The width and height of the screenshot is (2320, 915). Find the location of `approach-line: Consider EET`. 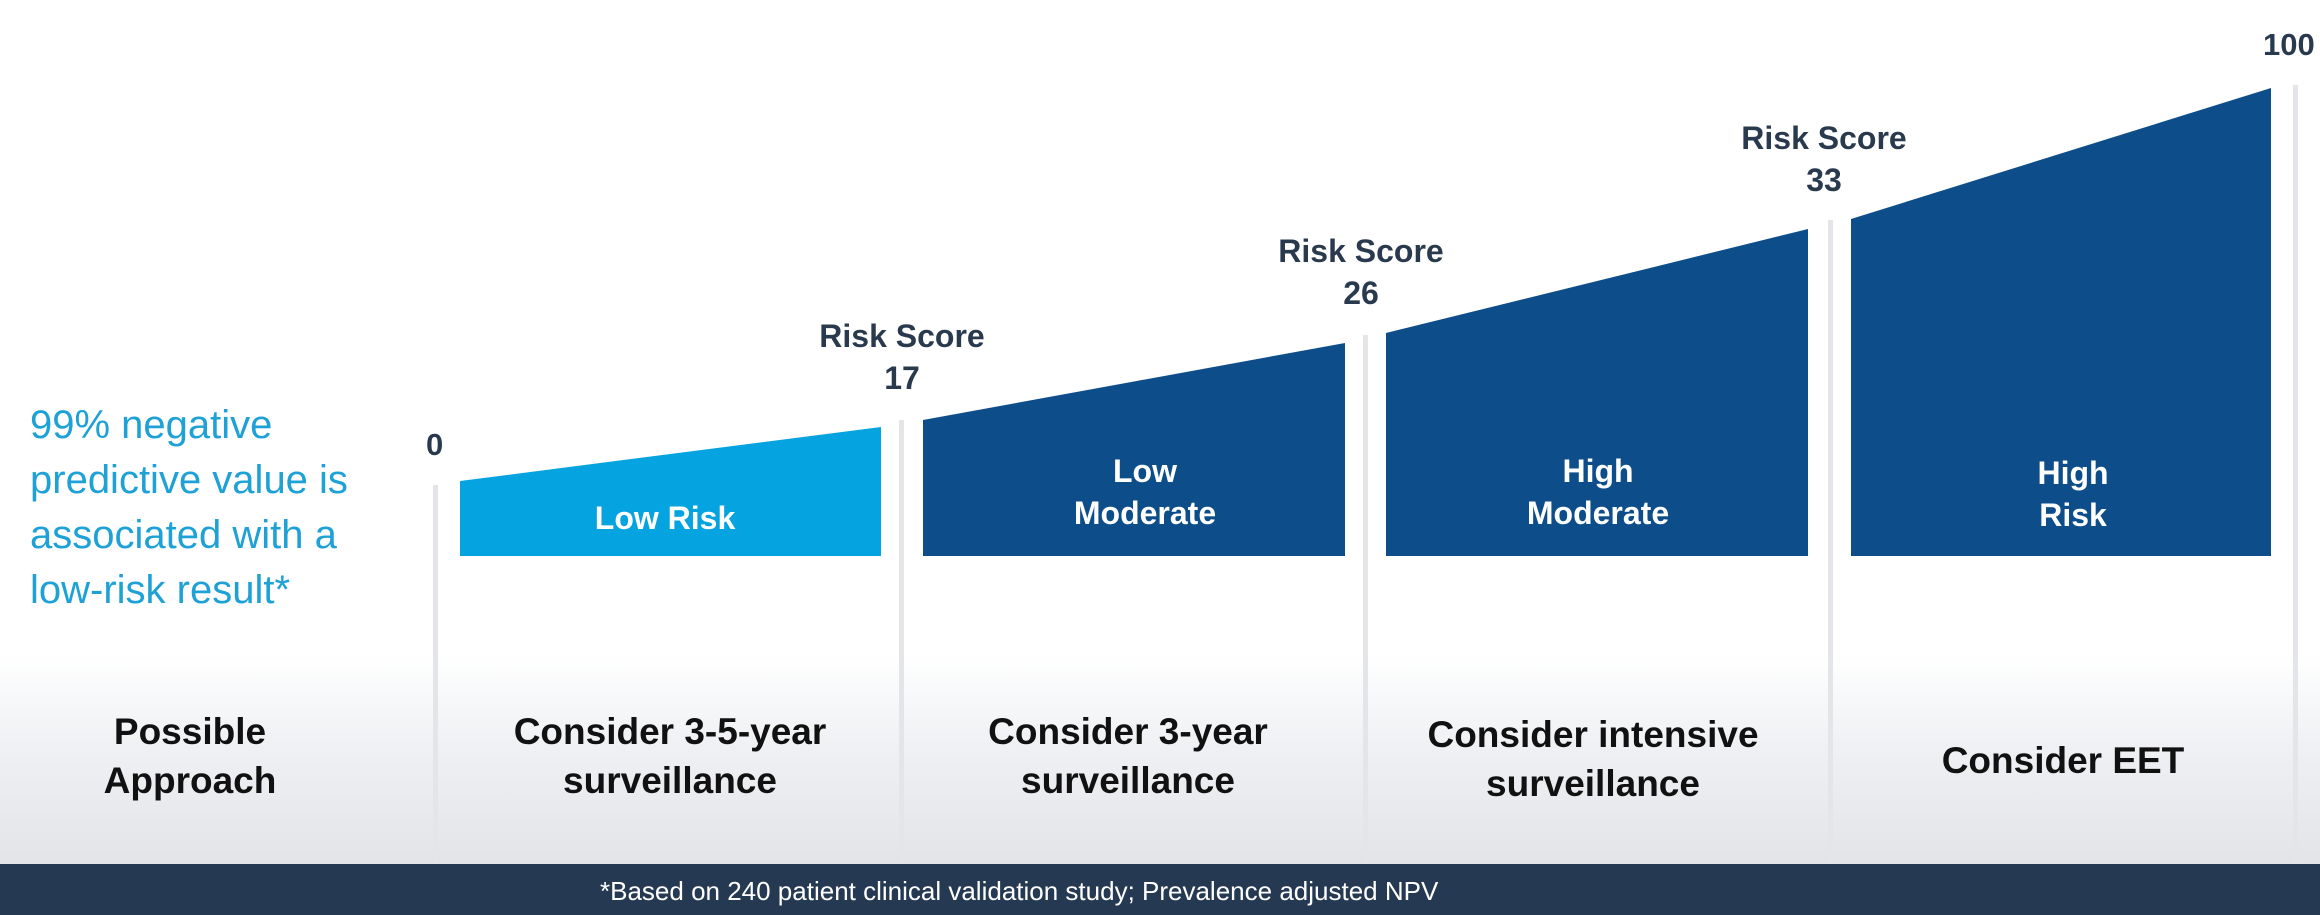

approach-line: Consider EET is located at coordinates (2063, 760).